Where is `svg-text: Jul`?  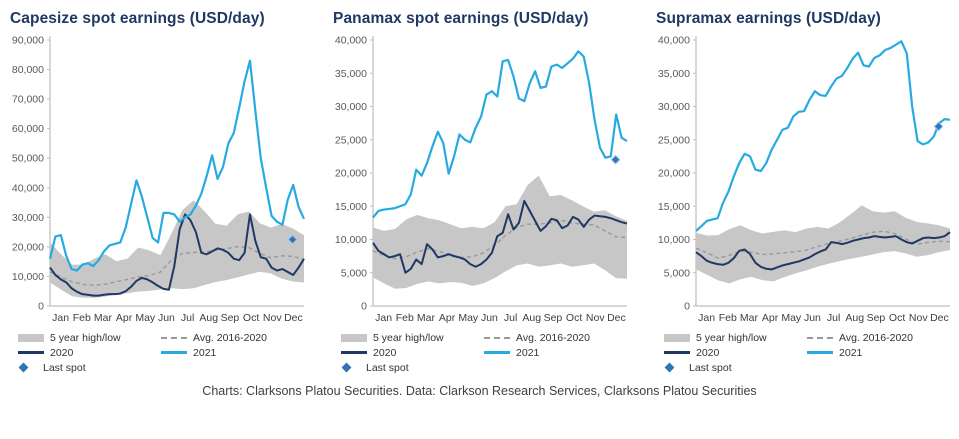
svg-text: Jul is located at coordinates (833, 318).